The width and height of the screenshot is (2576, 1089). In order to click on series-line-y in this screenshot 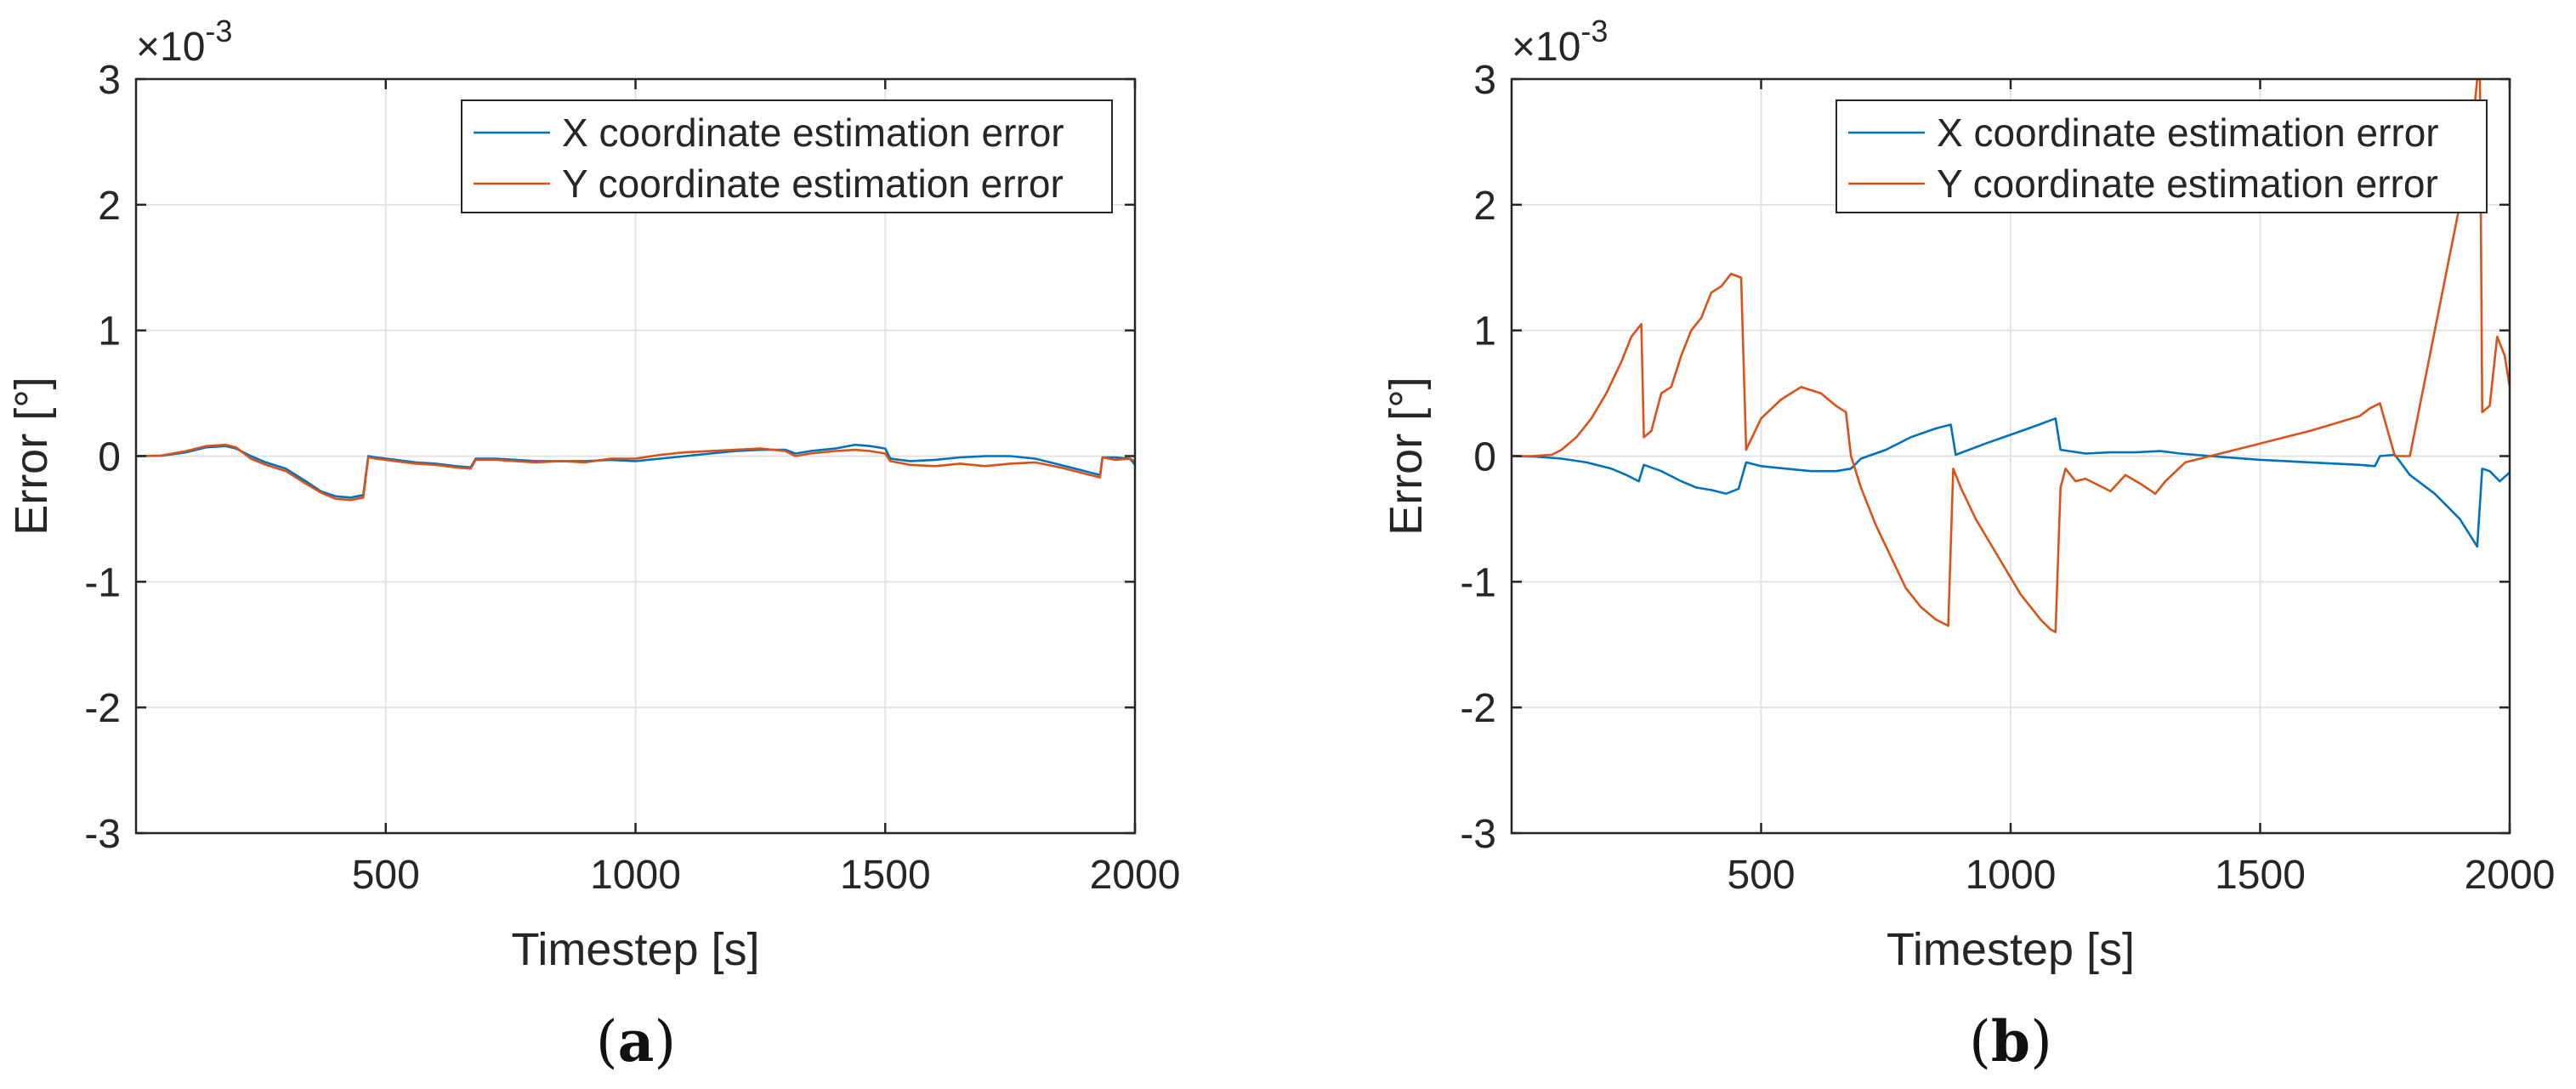, I will do `click(635, 472)`.